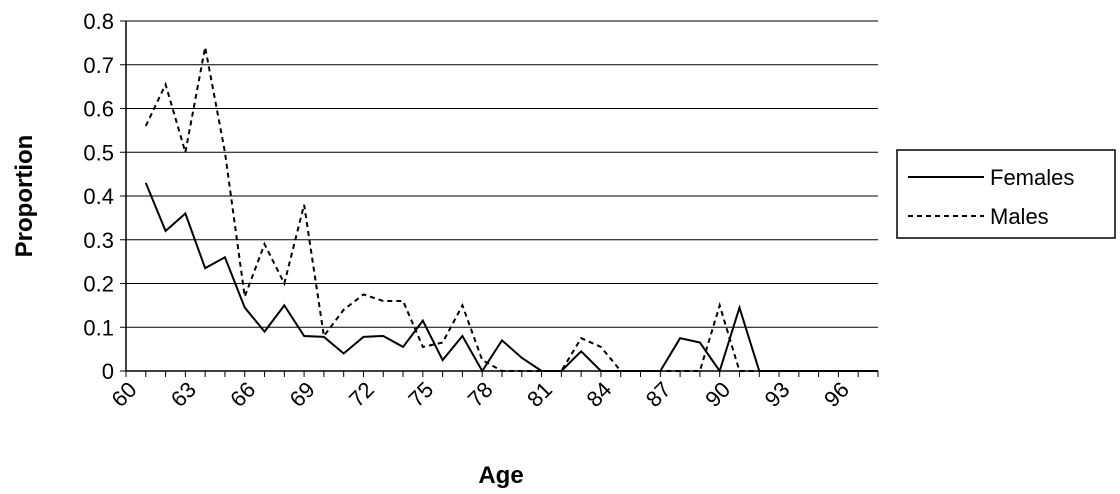  I want to click on x-tick-label: 87, so click(658, 394).